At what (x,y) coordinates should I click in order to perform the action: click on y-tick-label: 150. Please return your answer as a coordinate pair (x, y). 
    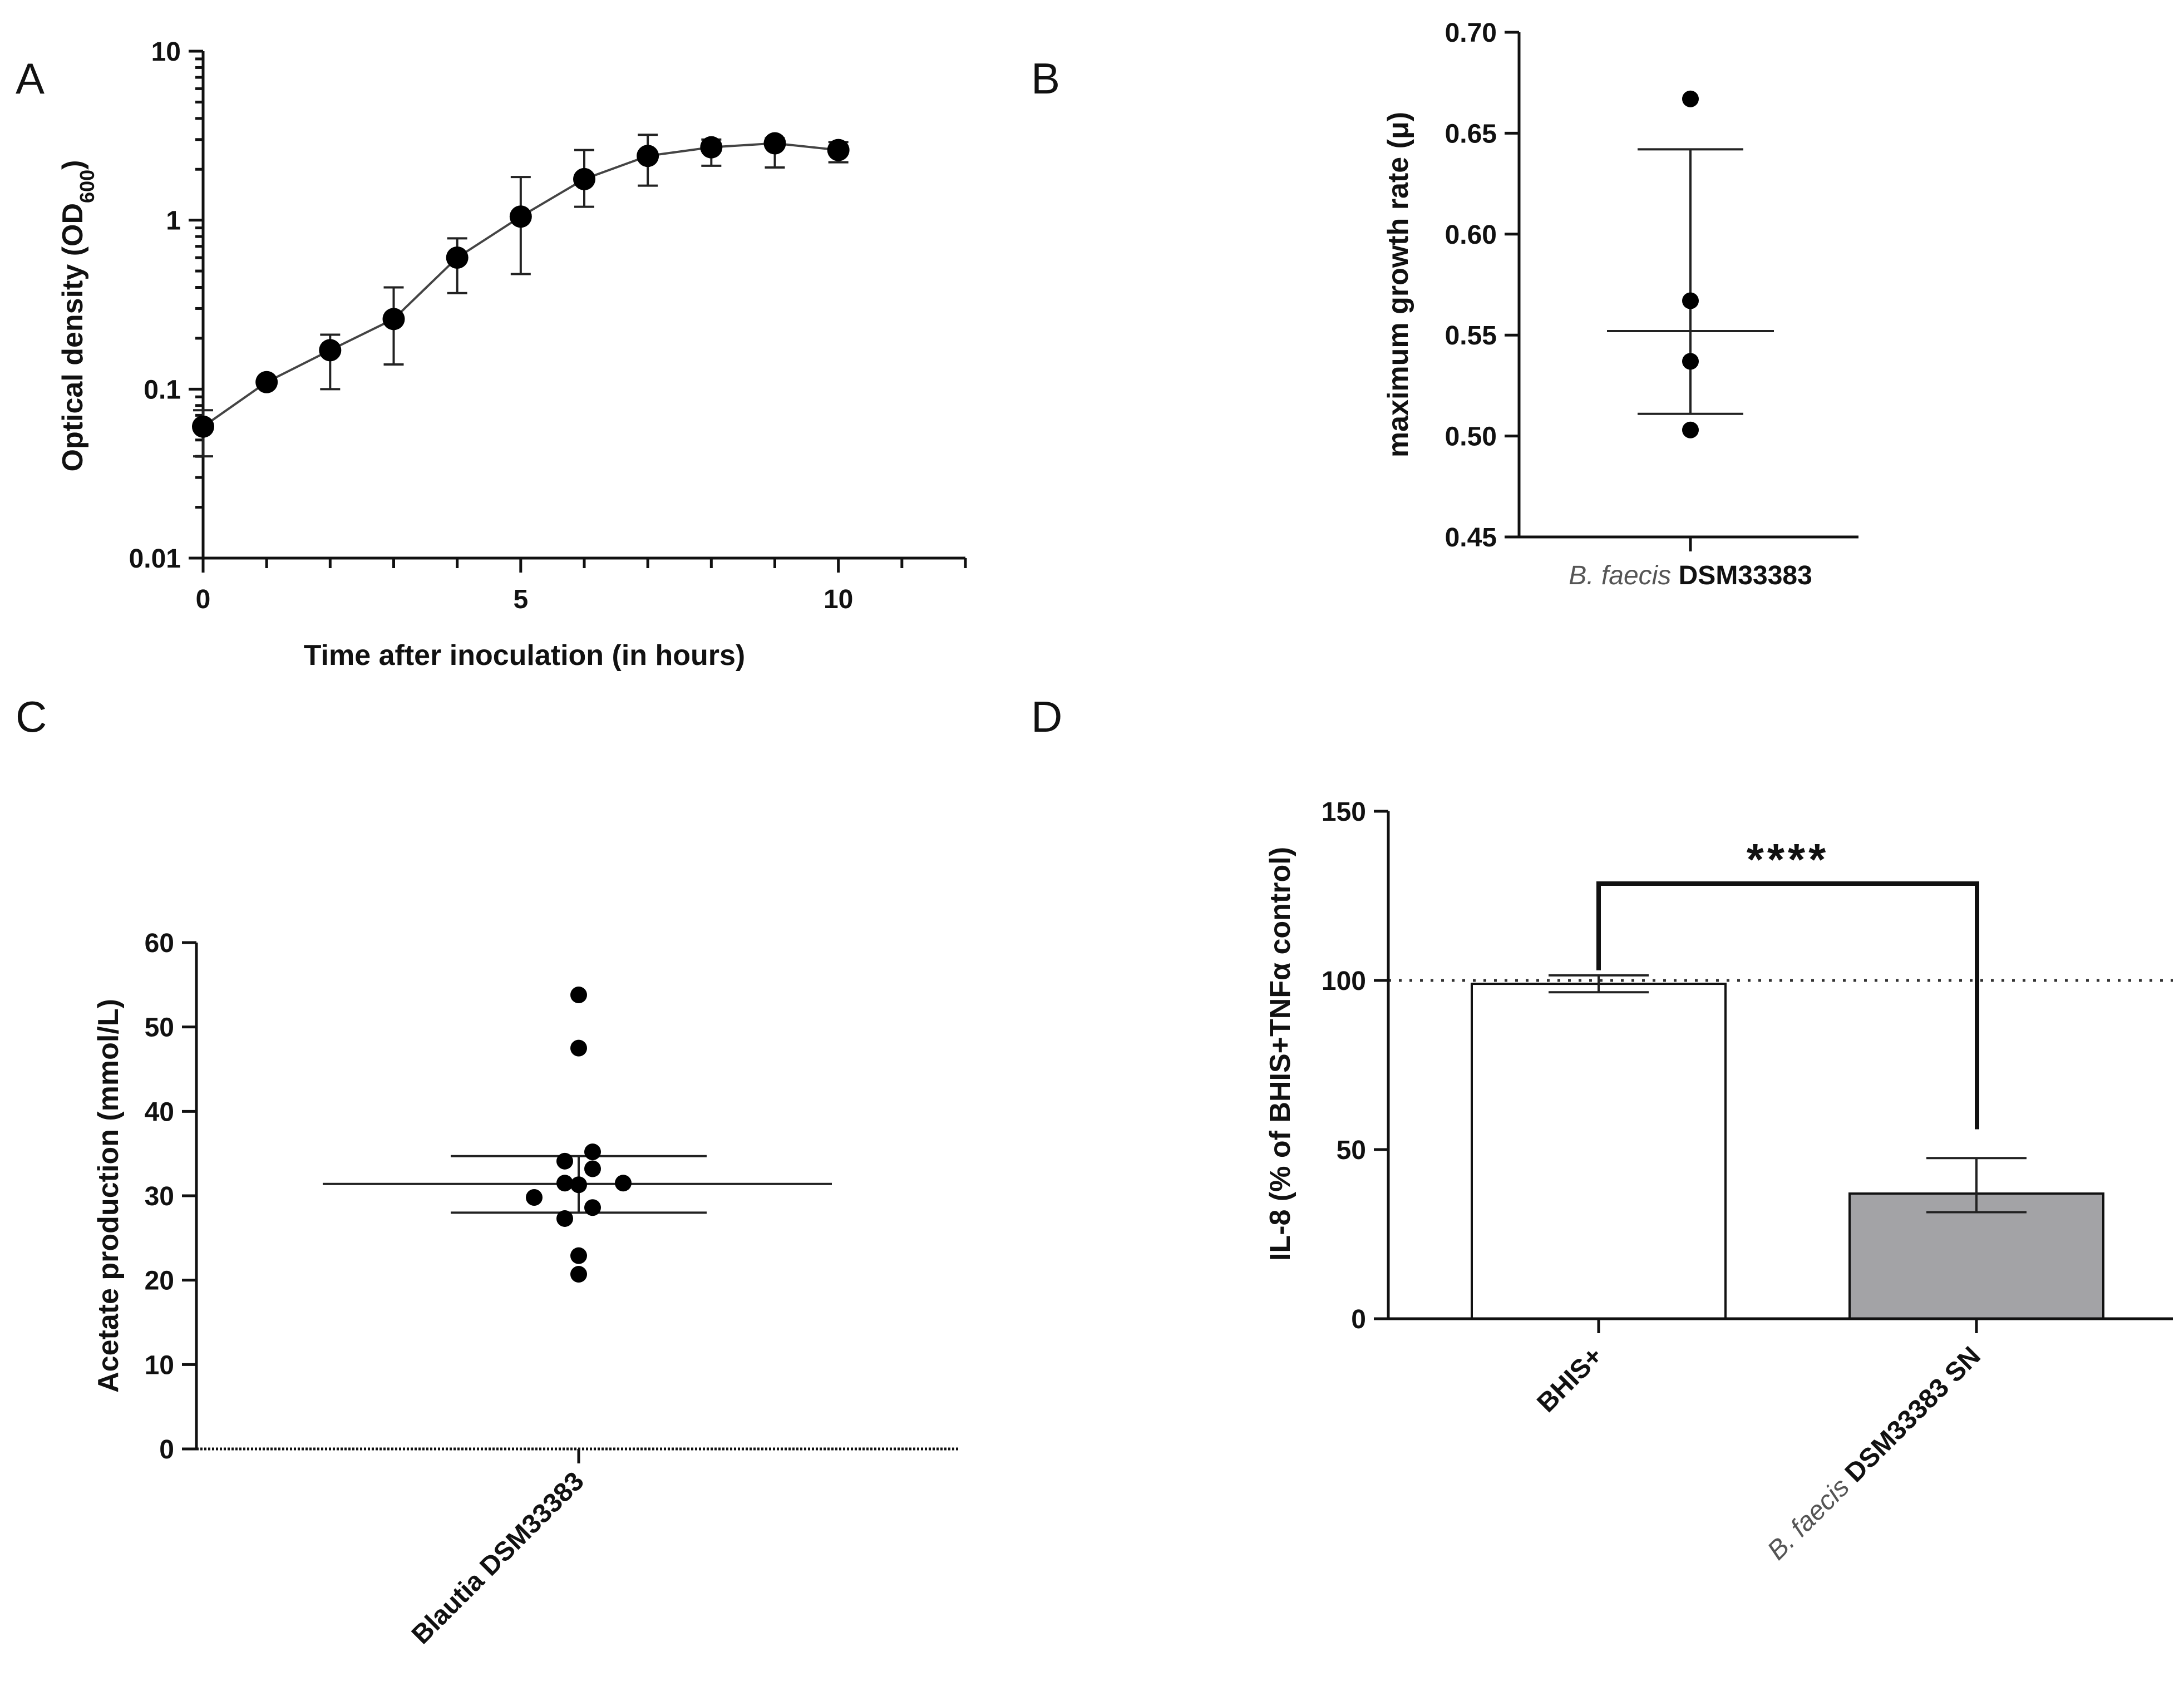
    Looking at the image, I should click on (1344, 812).